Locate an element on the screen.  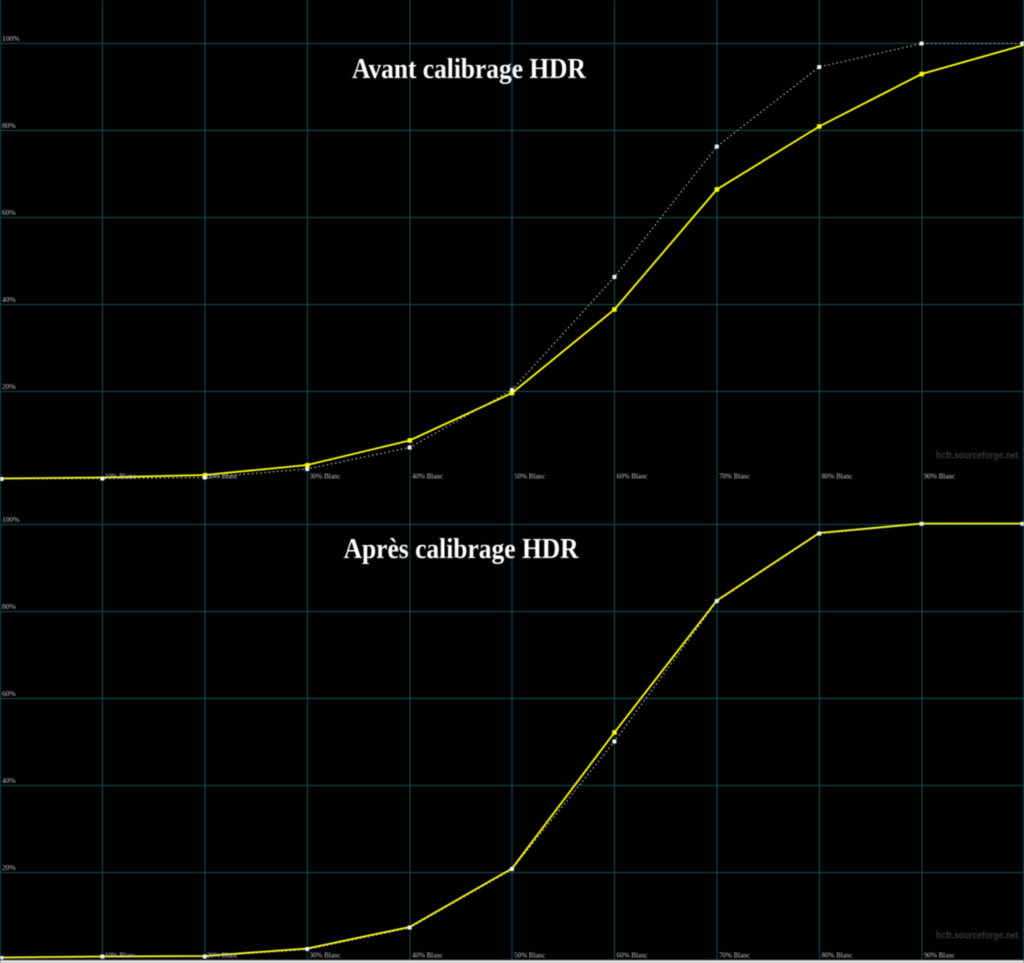
svg-text: Avant calibrage HDR is located at coordinates (469, 69).